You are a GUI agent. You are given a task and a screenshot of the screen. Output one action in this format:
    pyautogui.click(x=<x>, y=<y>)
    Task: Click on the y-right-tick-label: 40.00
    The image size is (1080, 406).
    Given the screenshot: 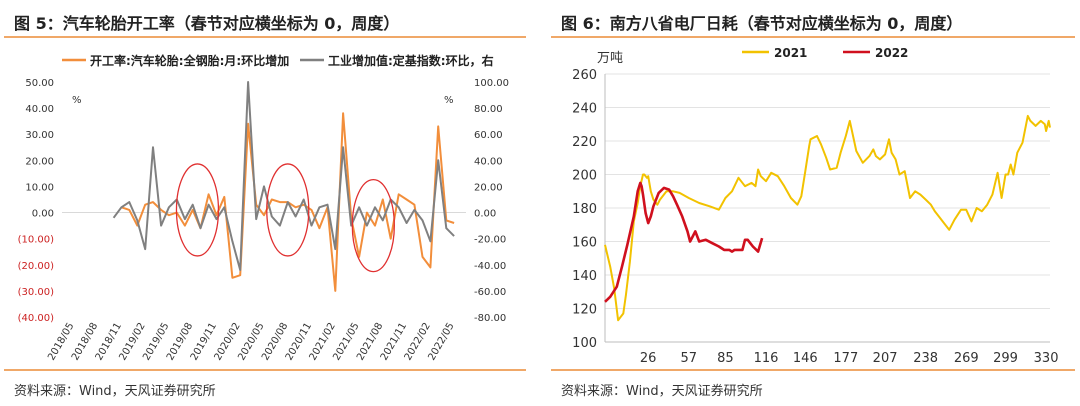 What is the action you would take?
    pyautogui.click(x=488, y=161)
    